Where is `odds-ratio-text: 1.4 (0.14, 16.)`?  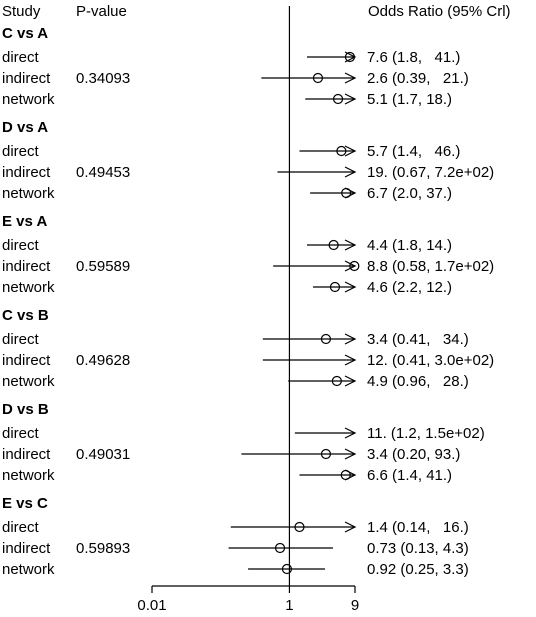 odds-ratio-text: 1.4 (0.14, 16.) is located at coordinates (418, 527).